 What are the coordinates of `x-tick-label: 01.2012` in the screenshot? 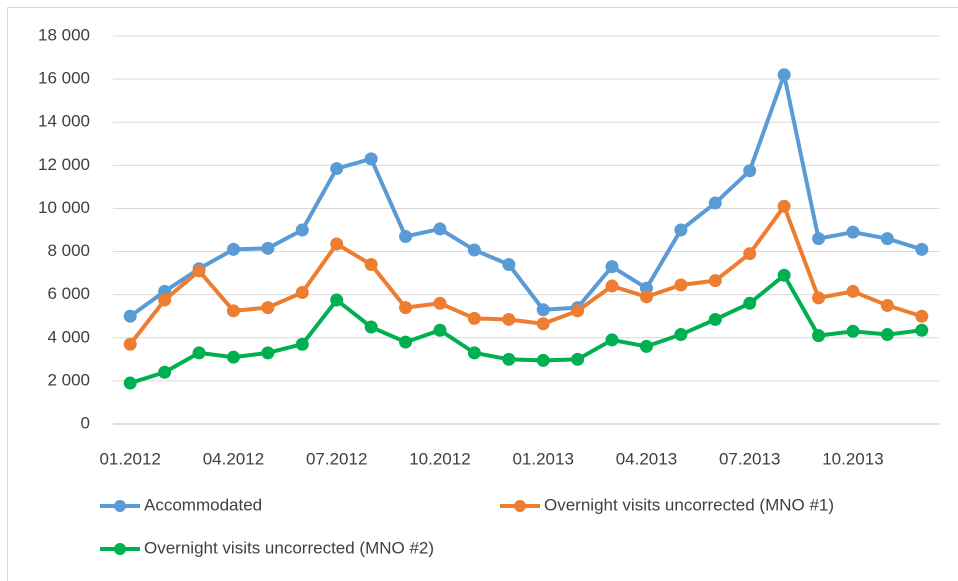 It's located at (129, 458).